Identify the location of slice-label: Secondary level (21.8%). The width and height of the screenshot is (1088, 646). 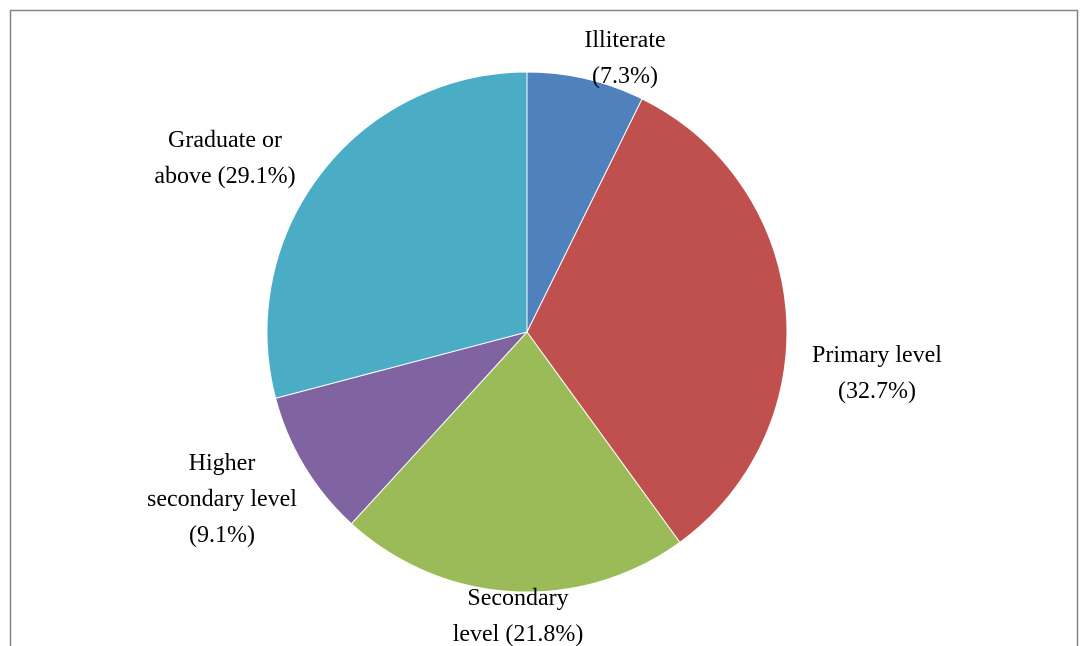
(518, 613).